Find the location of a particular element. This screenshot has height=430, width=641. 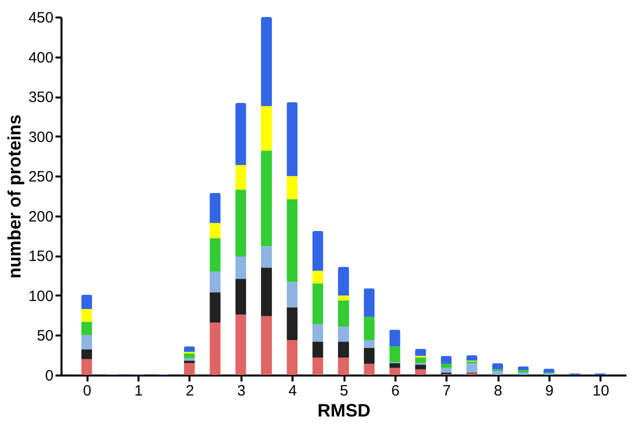

x-tick-label: 6 is located at coordinates (395, 391).